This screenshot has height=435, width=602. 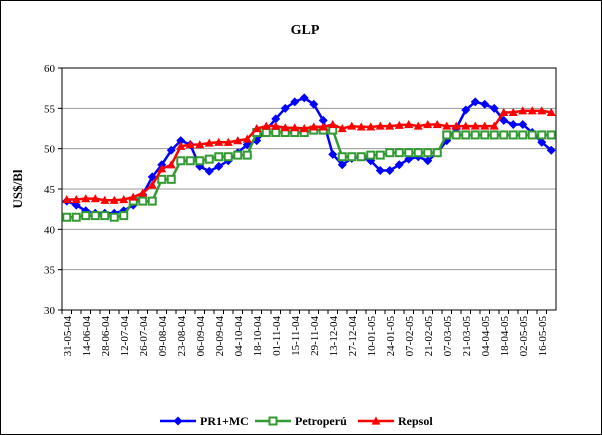 I want to click on x-tick-label: 27-12-04, so click(x=353, y=336).